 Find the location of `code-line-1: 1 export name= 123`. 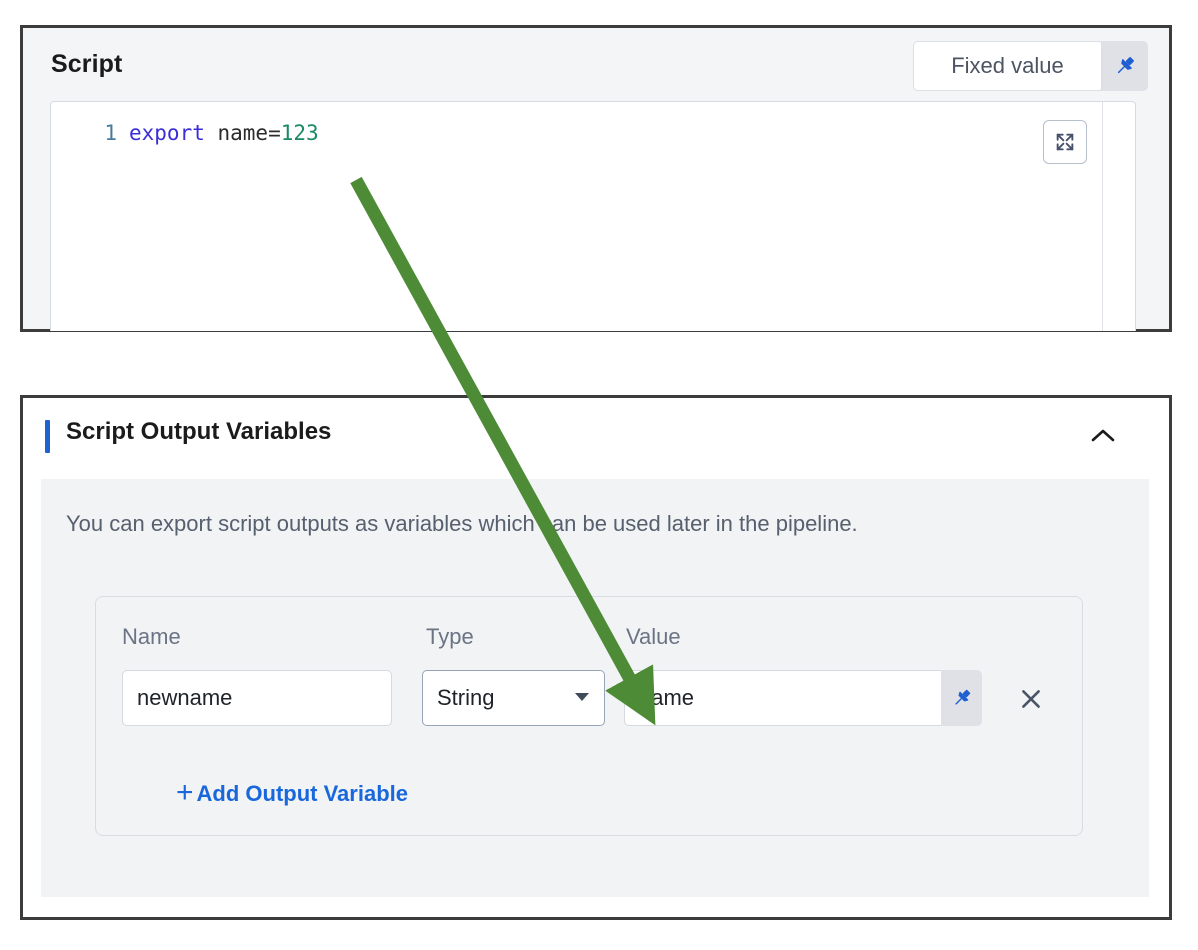

code-line-1: 1 export name= 123 is located at coordinates (185, 133).